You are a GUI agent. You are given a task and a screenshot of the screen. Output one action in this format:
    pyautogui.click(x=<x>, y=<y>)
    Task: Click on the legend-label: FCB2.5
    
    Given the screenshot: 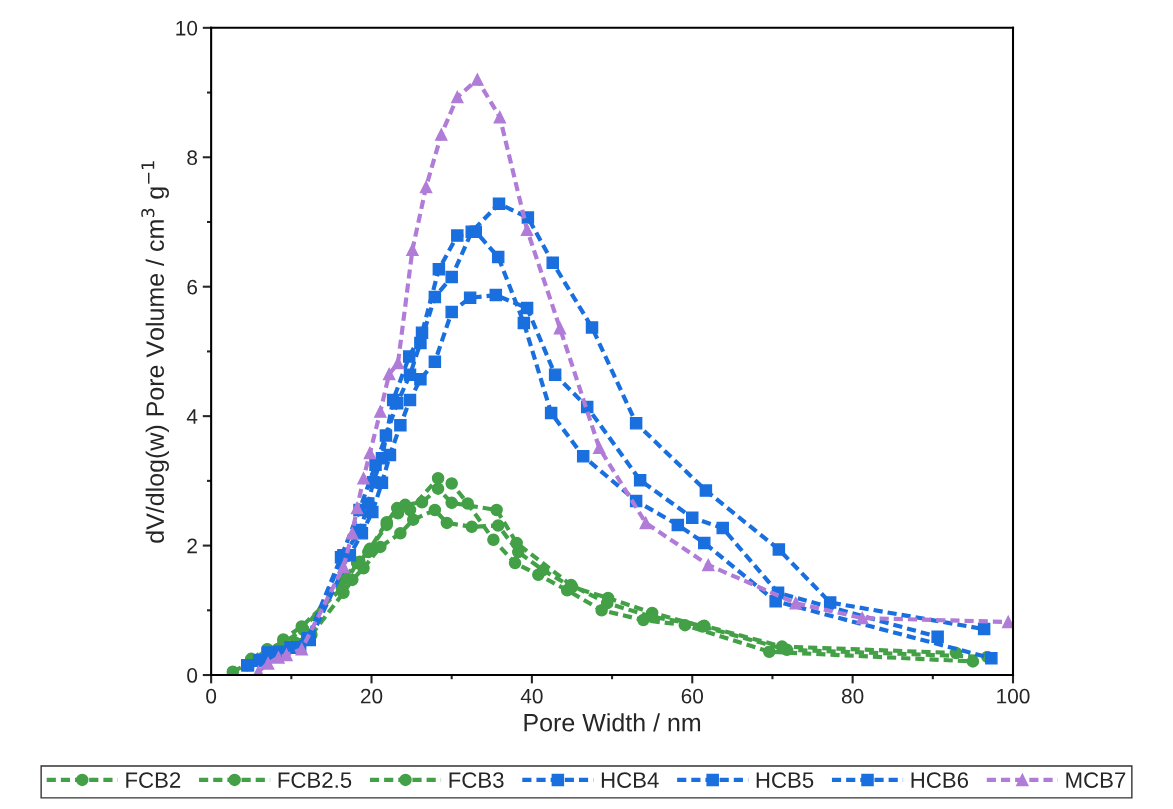 What is the action you would take?
    pyautogui.click(x=315, y=780)
    